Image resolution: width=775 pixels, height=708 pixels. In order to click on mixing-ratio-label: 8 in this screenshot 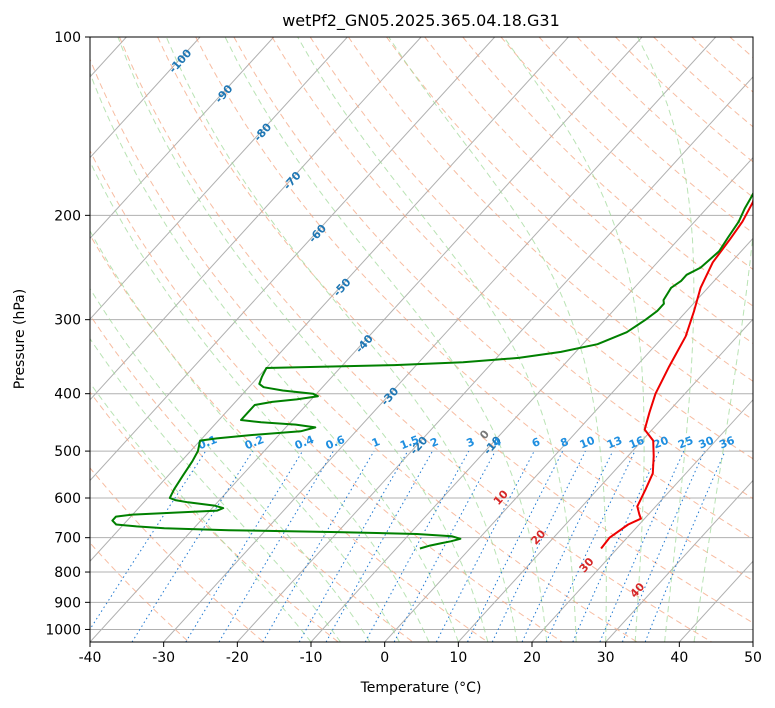, I will do `click(565, 442)`.